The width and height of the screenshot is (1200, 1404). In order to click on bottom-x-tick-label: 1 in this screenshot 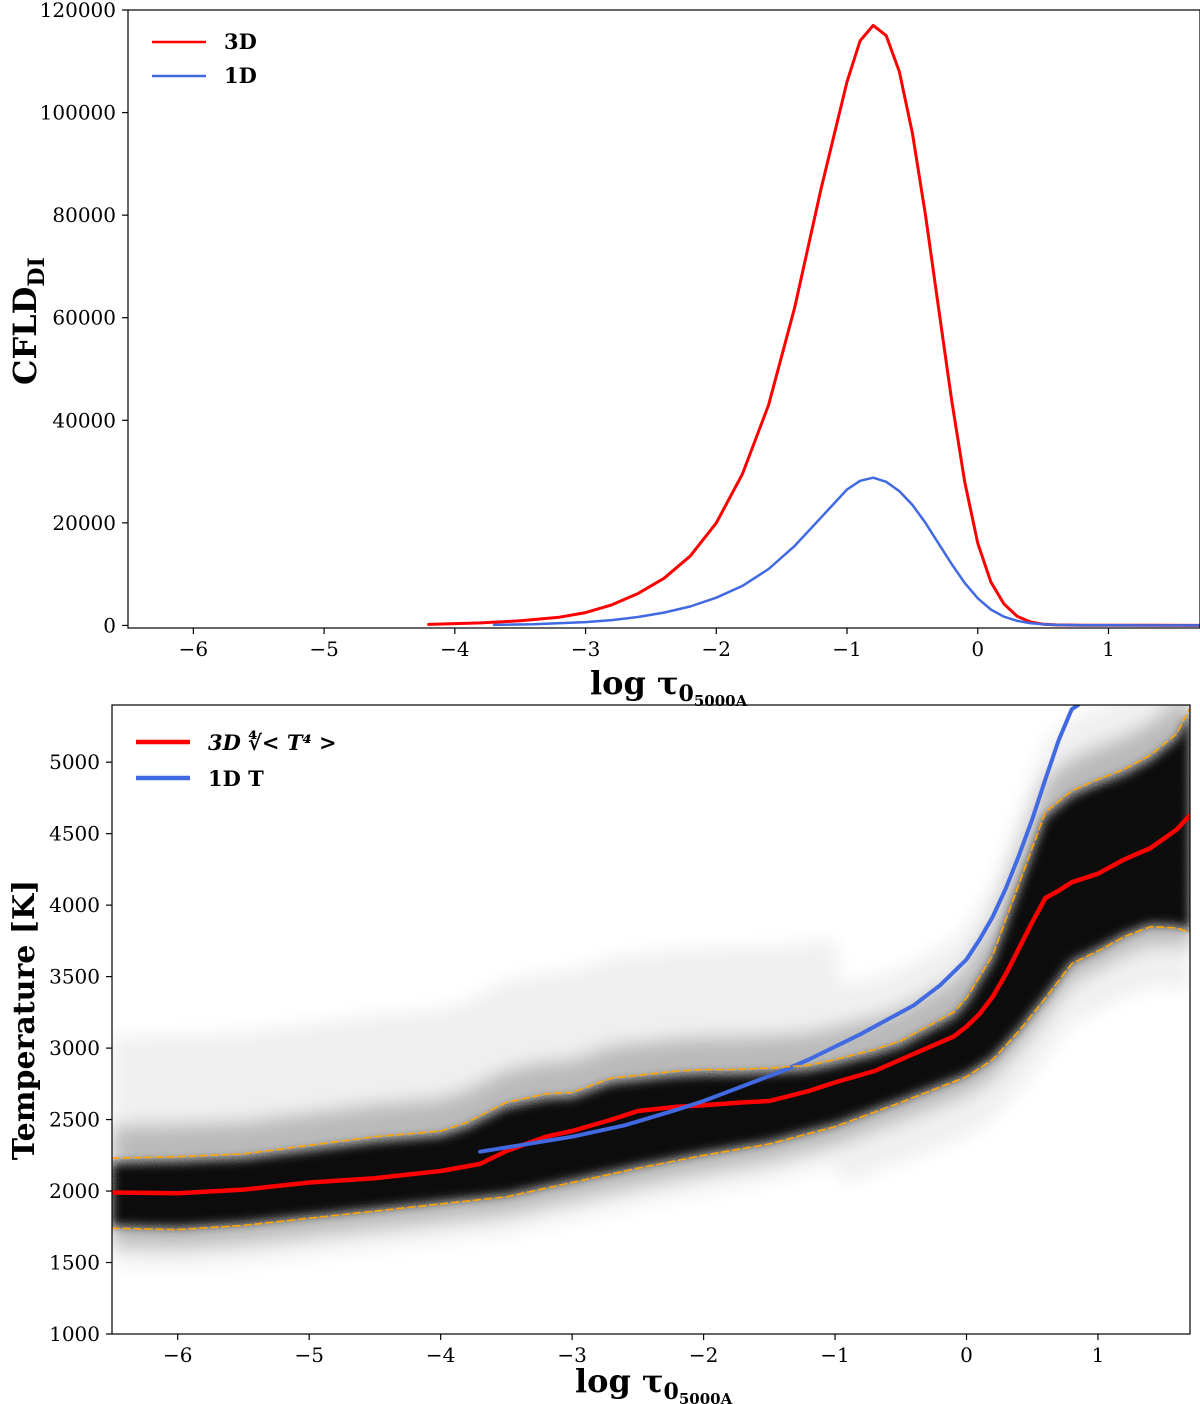, I will do `click(1098, 1355)`.